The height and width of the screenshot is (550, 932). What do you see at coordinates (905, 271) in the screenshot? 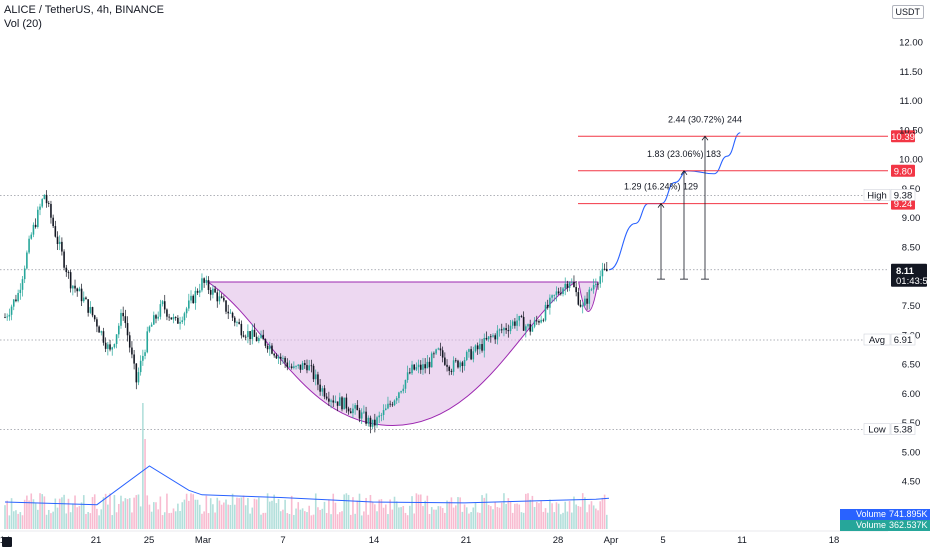
I see `last-price-value: 8.11` at bounding box center [905, 271].